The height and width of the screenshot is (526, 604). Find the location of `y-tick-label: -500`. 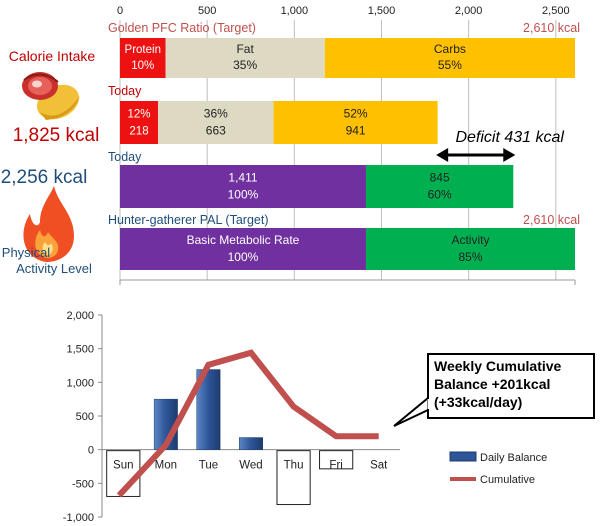

y-tick-label: -500 is located at coordinates (83, 484).